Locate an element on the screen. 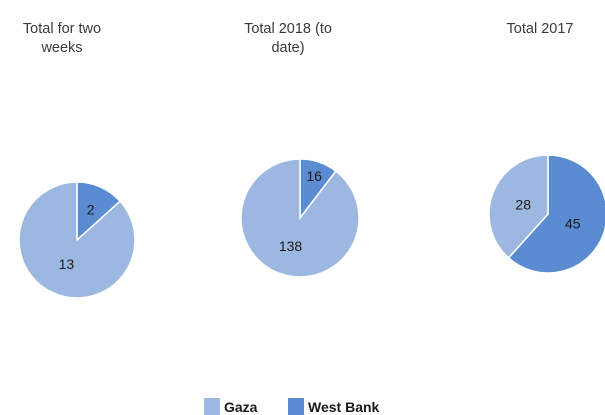 The width and height of the screenshot is (605, 415). chart-3-label-gaza: 28 is located at coordinates (523, 205).